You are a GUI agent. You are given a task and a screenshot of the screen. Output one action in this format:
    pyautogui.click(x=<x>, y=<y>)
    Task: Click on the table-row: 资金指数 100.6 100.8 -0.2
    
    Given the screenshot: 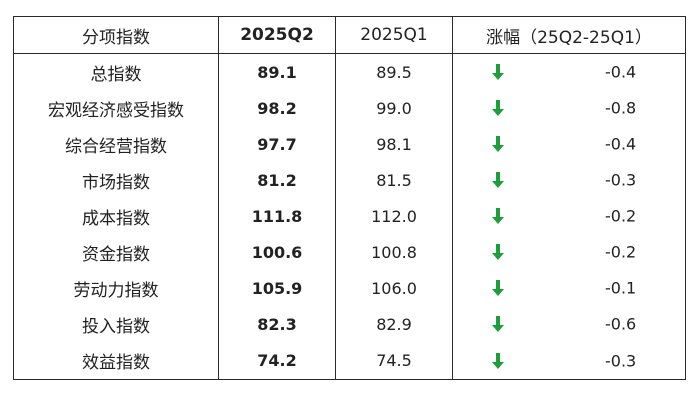 What is the action you would take?
    pyautogui.click(x=349, y=252)
    